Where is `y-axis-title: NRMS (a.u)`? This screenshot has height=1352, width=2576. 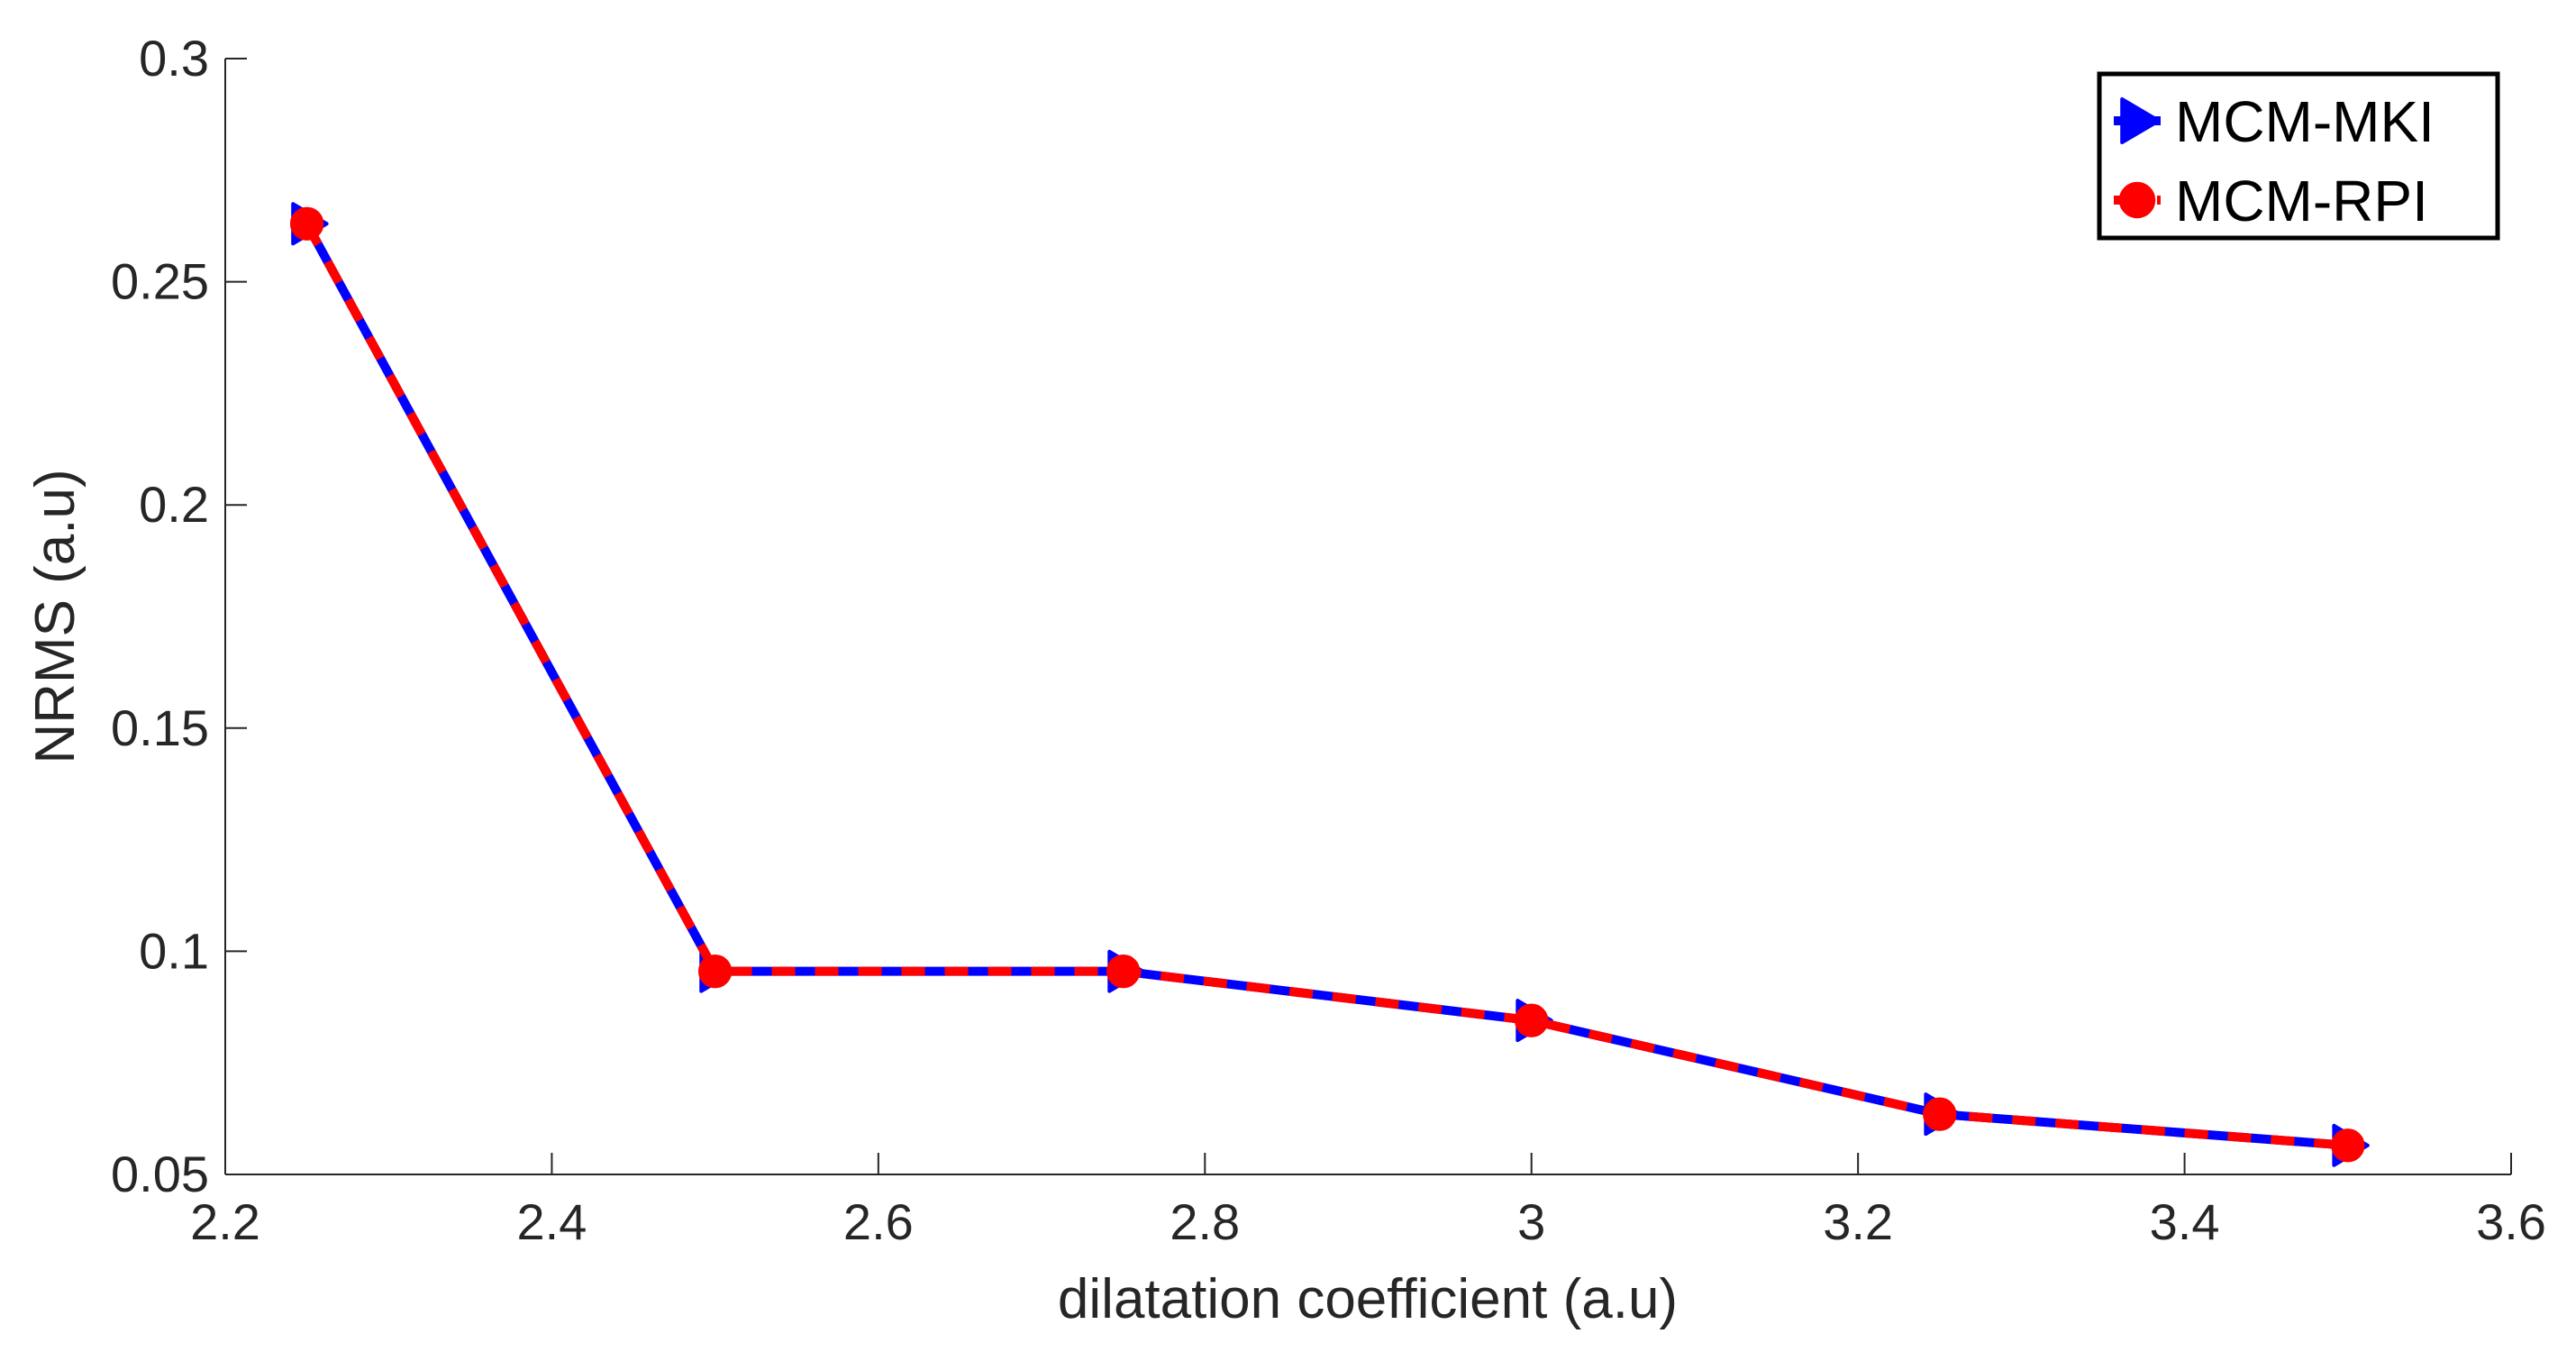 y-axis-title: NRMS (a.u) is located at coordinates (55, 616).